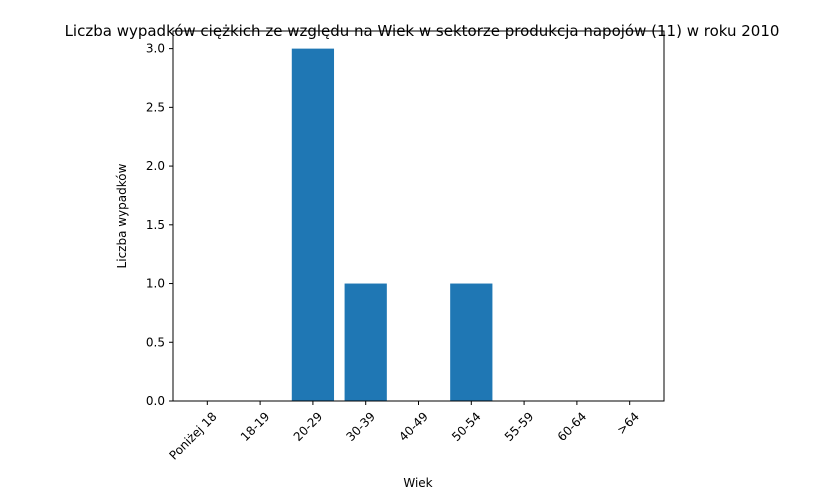 The height and width of the screenshot is (500, 832). Describe the element at coordinates (155, 284) in the screenshot. I see `y-tick-label-2: 1.0` at that location.